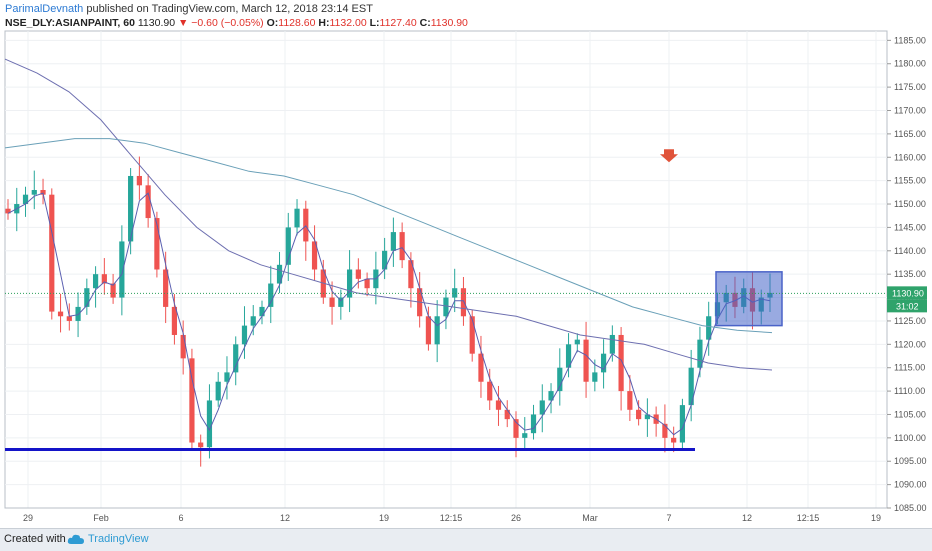  Describe the element at coordinates (272, 23) in the screenshot. I see `open-label: O:` at that location.